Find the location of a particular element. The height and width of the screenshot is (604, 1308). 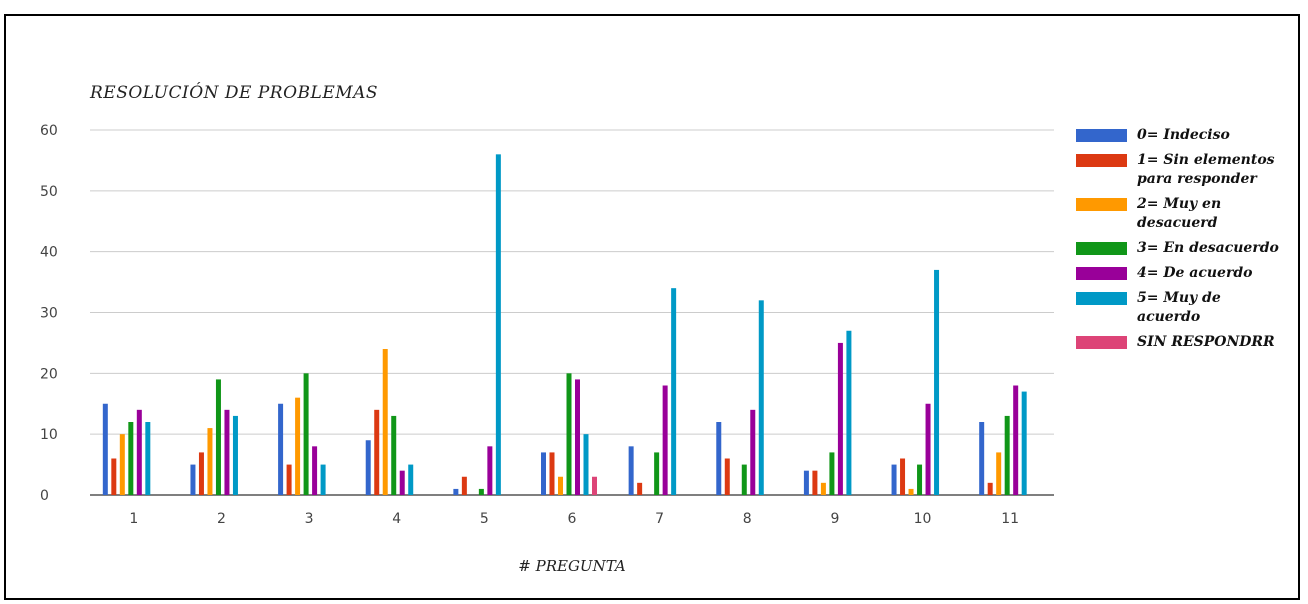

legend-item: 3= En desacuerdo is located at coordinates (1186, 248).